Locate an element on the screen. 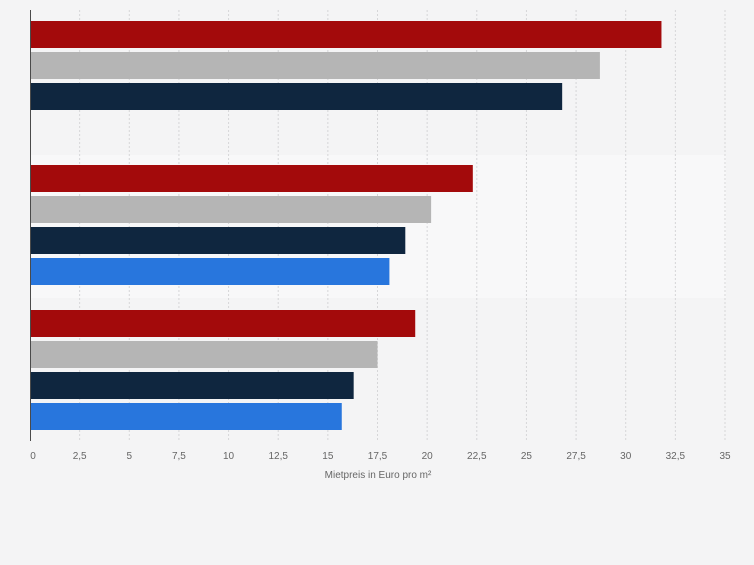 The width and height of the screenshot is (754, 565). x-tick-label: 17,5 is located at coordinates (378, 456).